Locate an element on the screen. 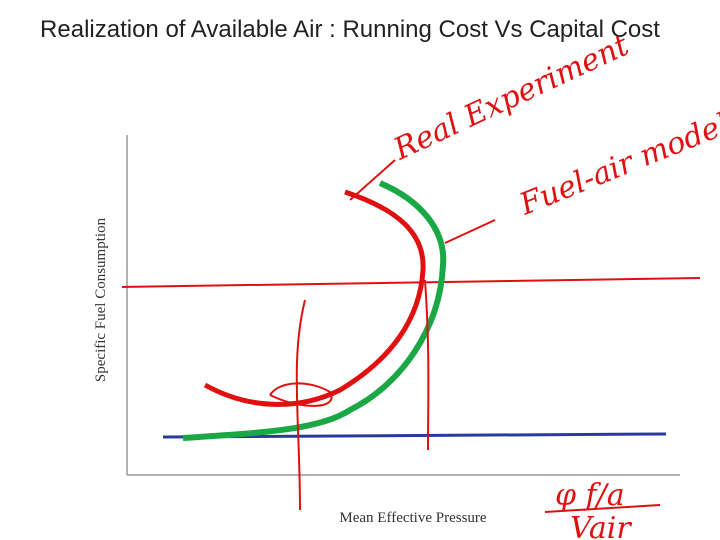 This screenshot has height=540, width=720. y-axis-label: Specific Fuel Consumption is located at coordinates (101, 299).